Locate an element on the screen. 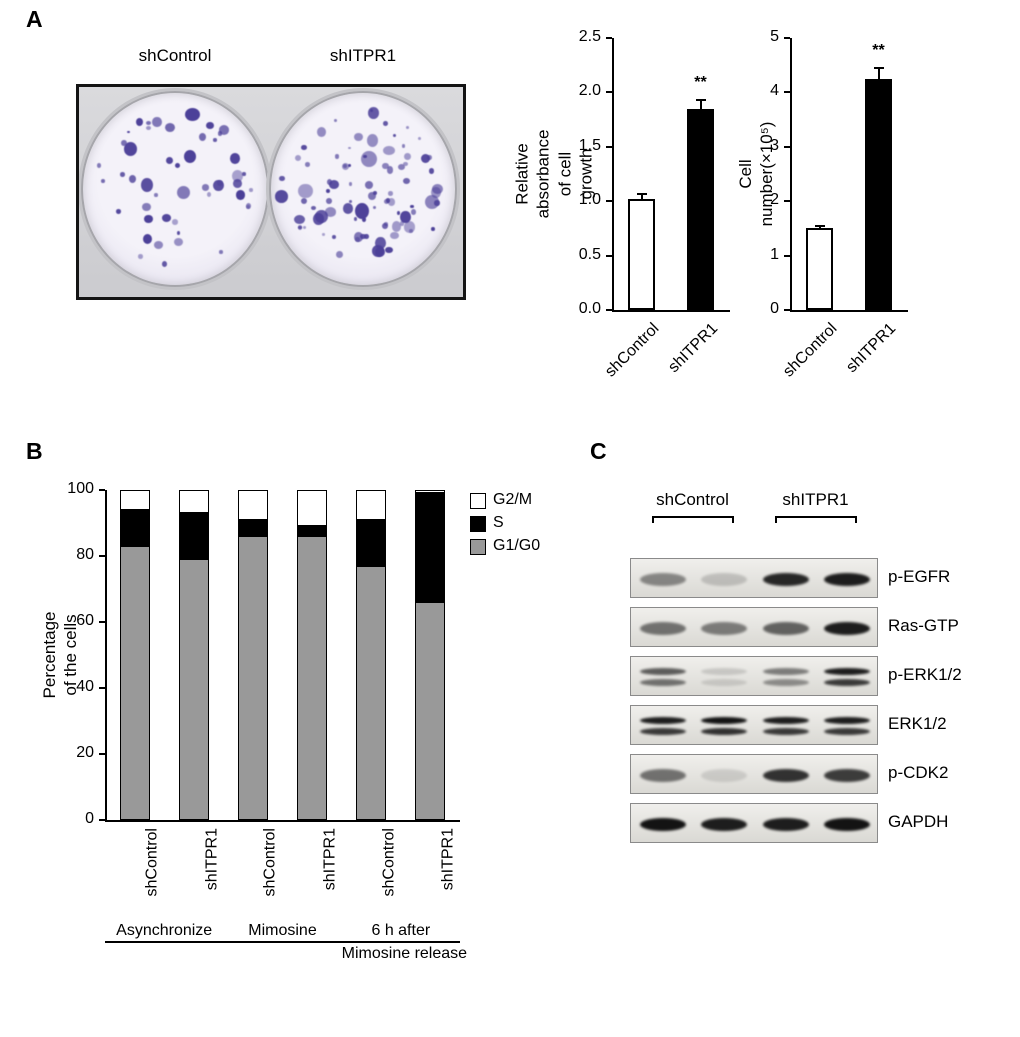 The width and height of the screenshot is (1020, 1037). legend-label-G2M: G2/M is located at coordinates (513, 499).